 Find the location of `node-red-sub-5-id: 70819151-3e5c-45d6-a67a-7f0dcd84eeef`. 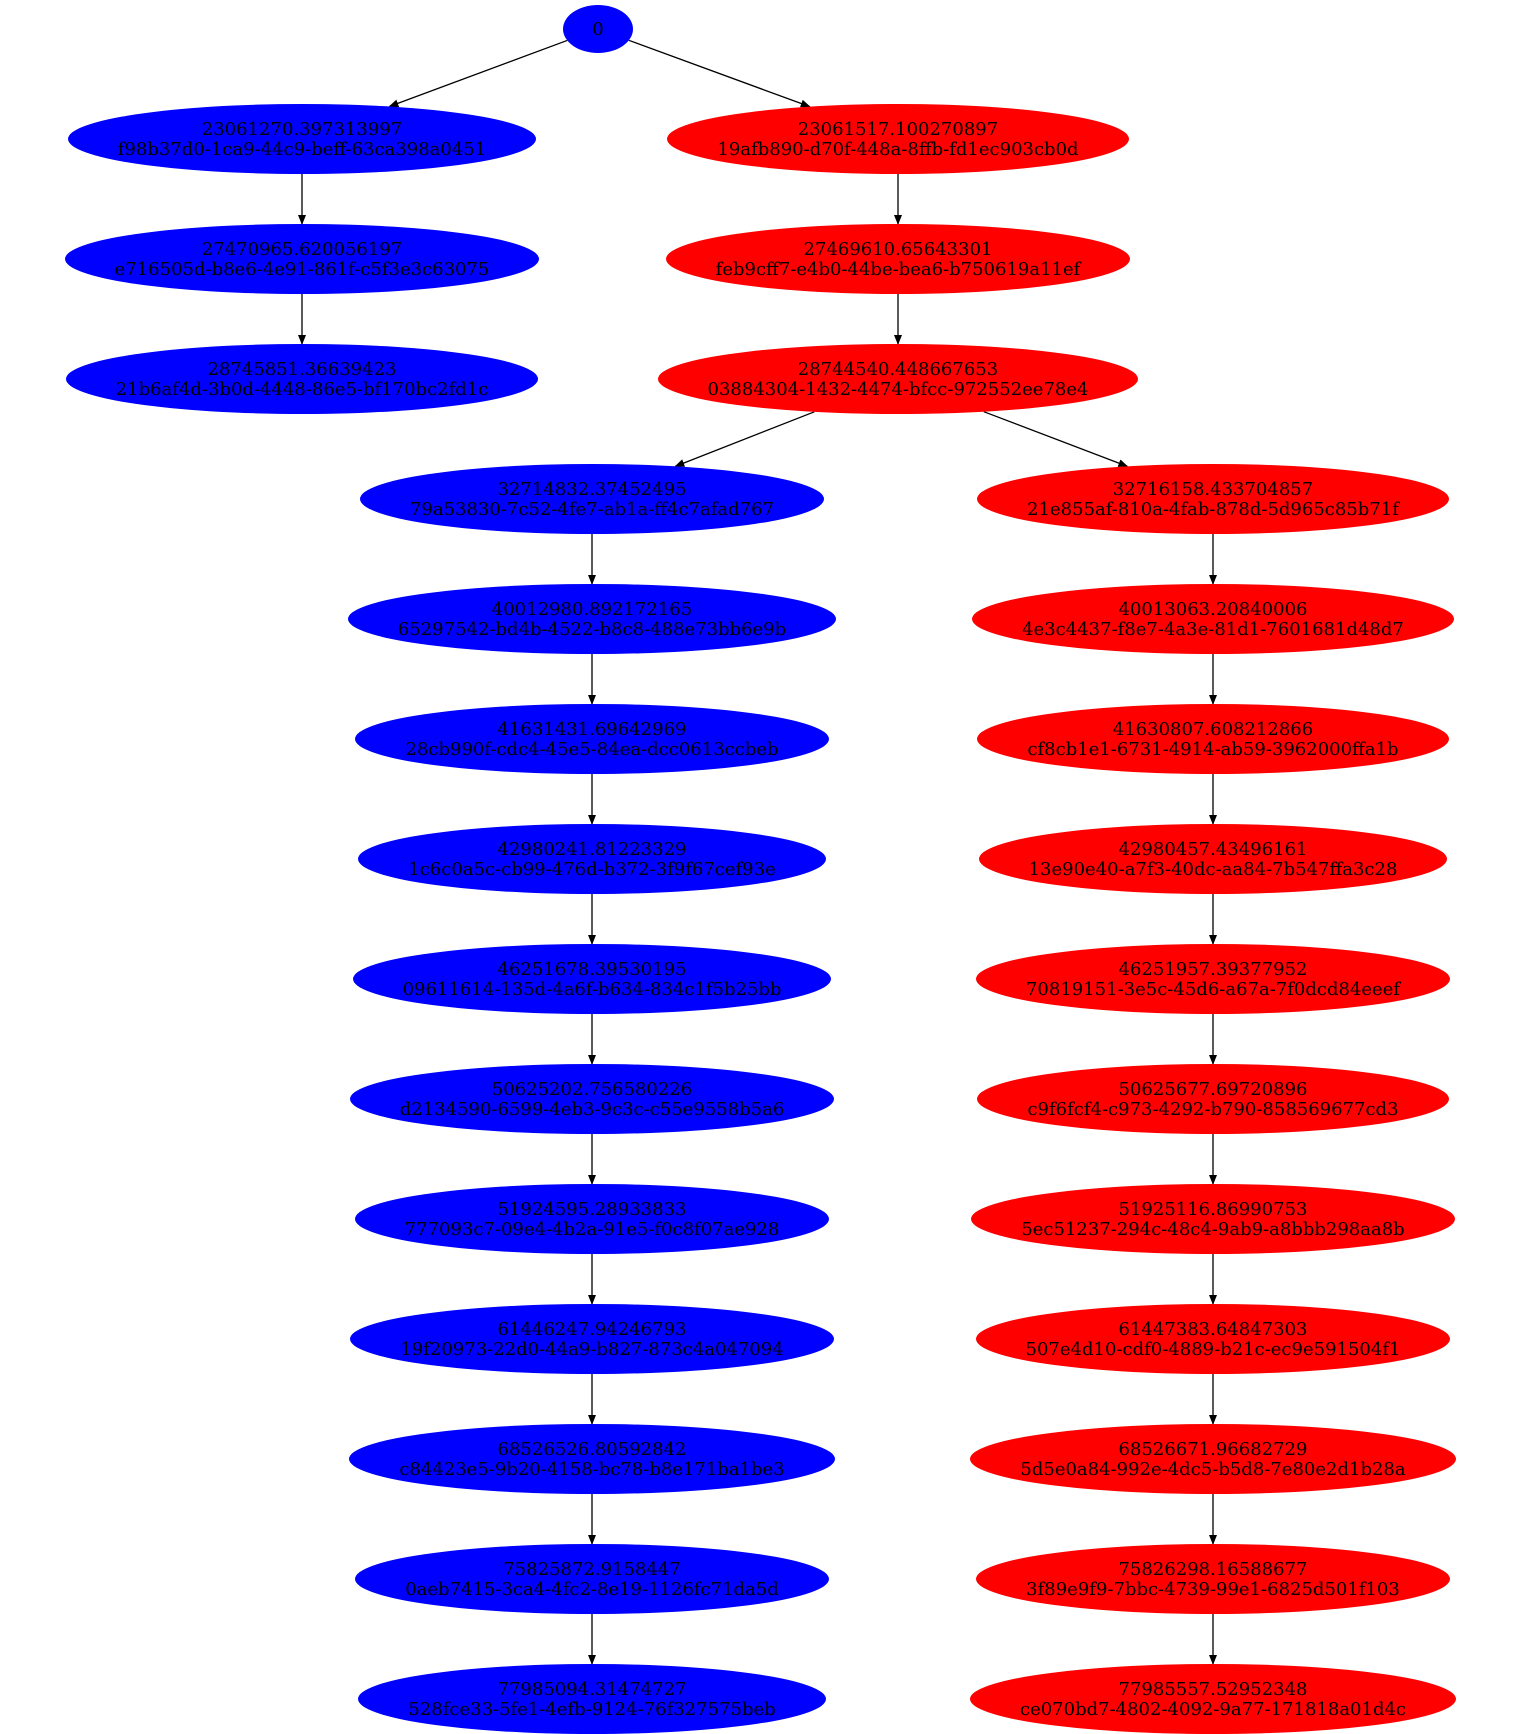

node-red-sub-5-id: 70819151-3e5c-45d6-a67a-7f0dcd84eeef is located at coordinates (1213, 989).